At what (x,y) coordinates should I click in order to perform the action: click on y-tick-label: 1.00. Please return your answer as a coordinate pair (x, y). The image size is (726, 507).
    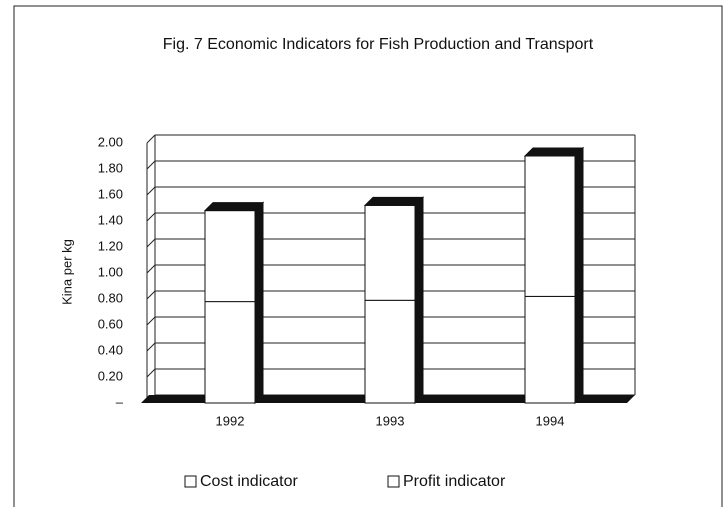
    Looking at the image, I should click on (110, 271).